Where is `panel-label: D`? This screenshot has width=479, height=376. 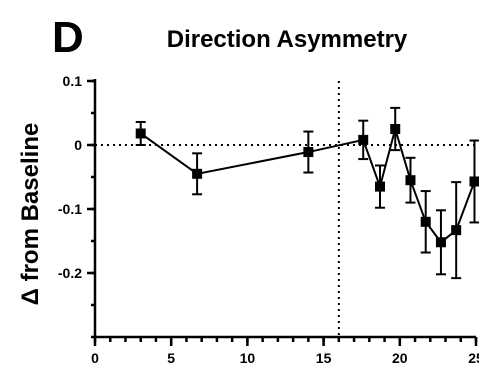
panel-label: D is located at coordinates (68, 37).